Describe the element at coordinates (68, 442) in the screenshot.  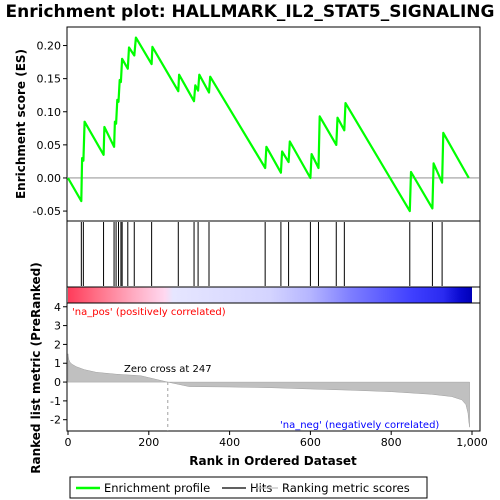
I see `metric-x-tick-label: 0` at that location.